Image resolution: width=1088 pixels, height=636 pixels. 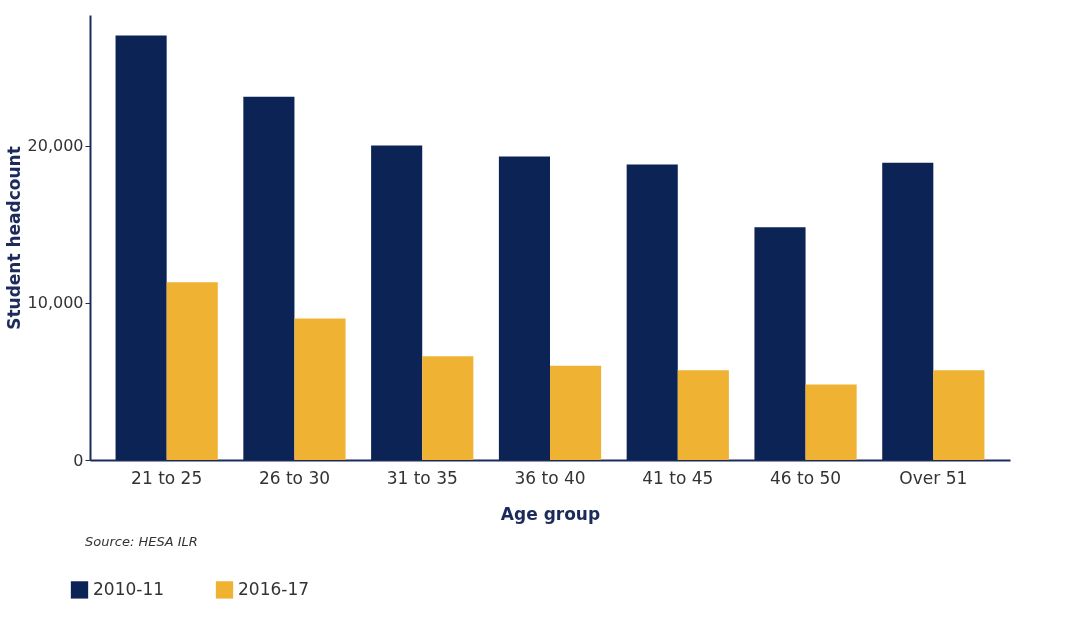 I want to click on x-tick-label: 36 to 40, so click(x=550, y=477).